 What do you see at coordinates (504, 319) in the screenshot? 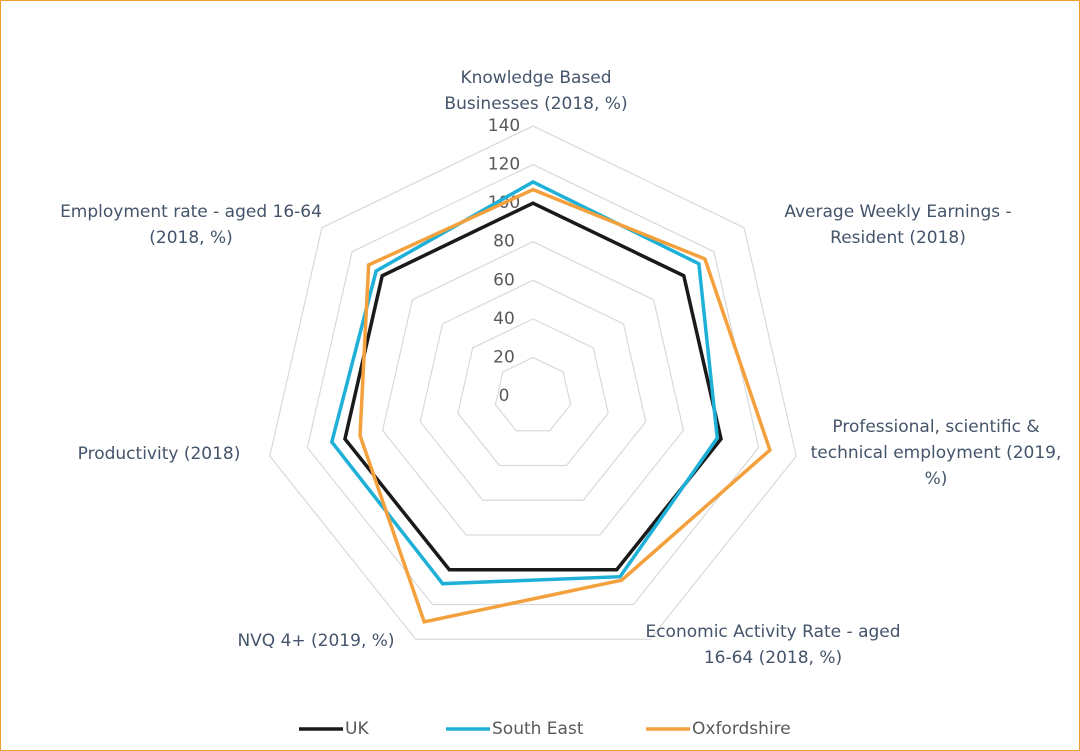
I see `r-tick-label: 40` at bounding box center [504, 319].